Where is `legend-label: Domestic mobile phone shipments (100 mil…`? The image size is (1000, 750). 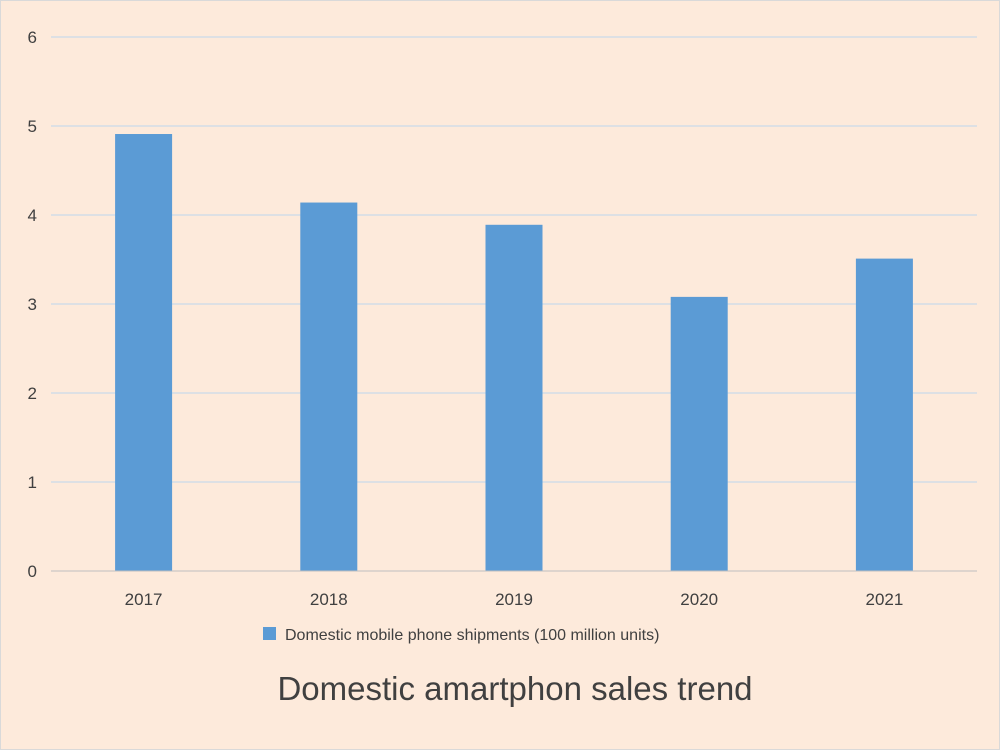 legend-label: Domestic mobile phone shipments (100 mil… is located at coordinates (472, 635).